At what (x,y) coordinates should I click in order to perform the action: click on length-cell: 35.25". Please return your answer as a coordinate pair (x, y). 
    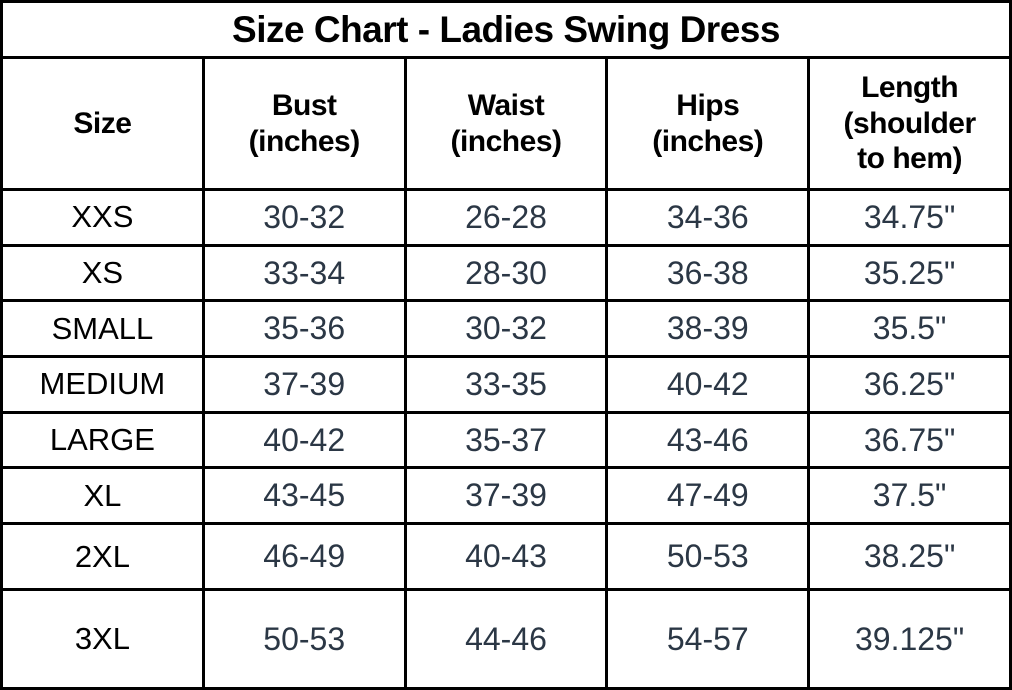
    Looking at the image, I should click on (909, 273).